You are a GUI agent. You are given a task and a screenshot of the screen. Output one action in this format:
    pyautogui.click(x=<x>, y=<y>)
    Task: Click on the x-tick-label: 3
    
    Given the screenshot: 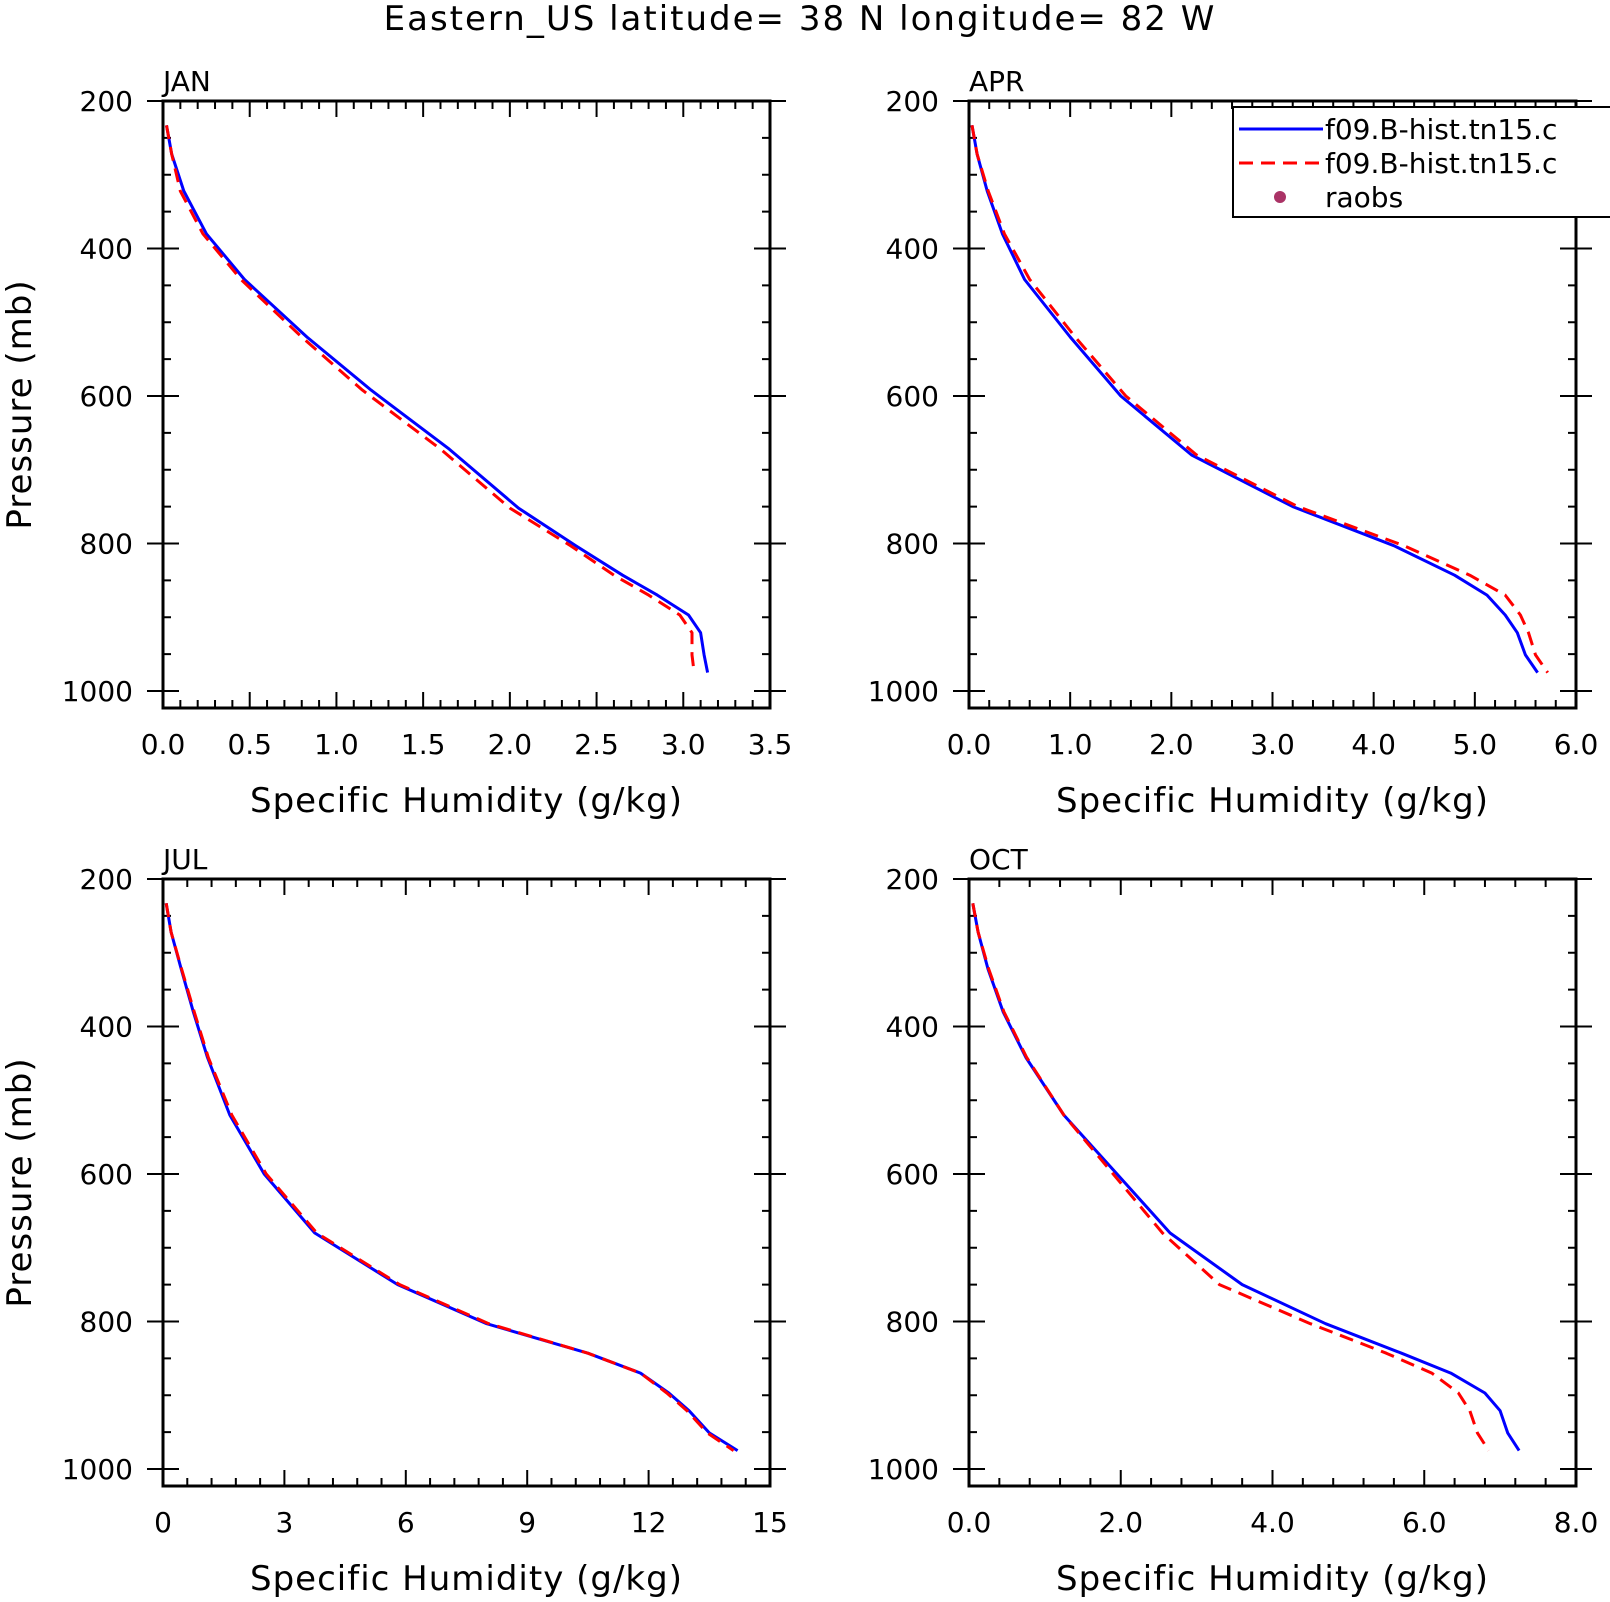 What is the action you would take?
    pyautogui.click(x=284, y=1522)
    